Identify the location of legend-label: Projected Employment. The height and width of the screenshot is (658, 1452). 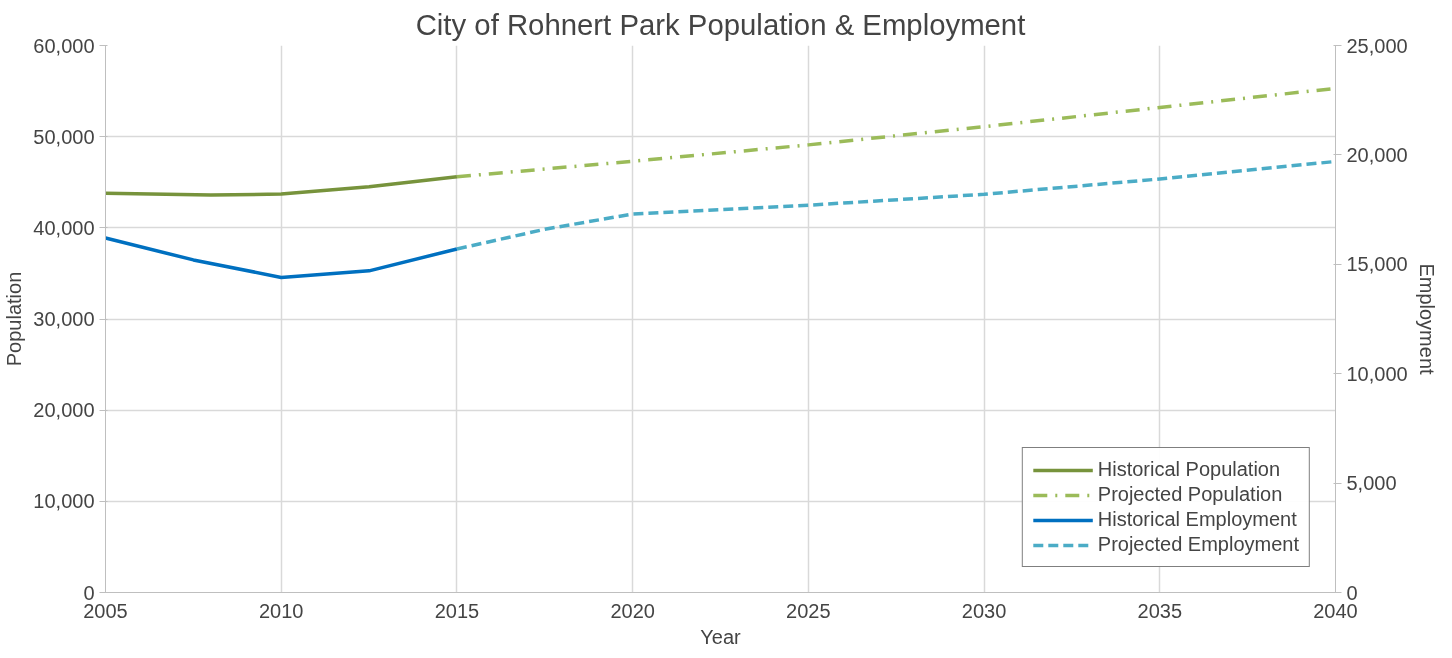
(1198, 544).